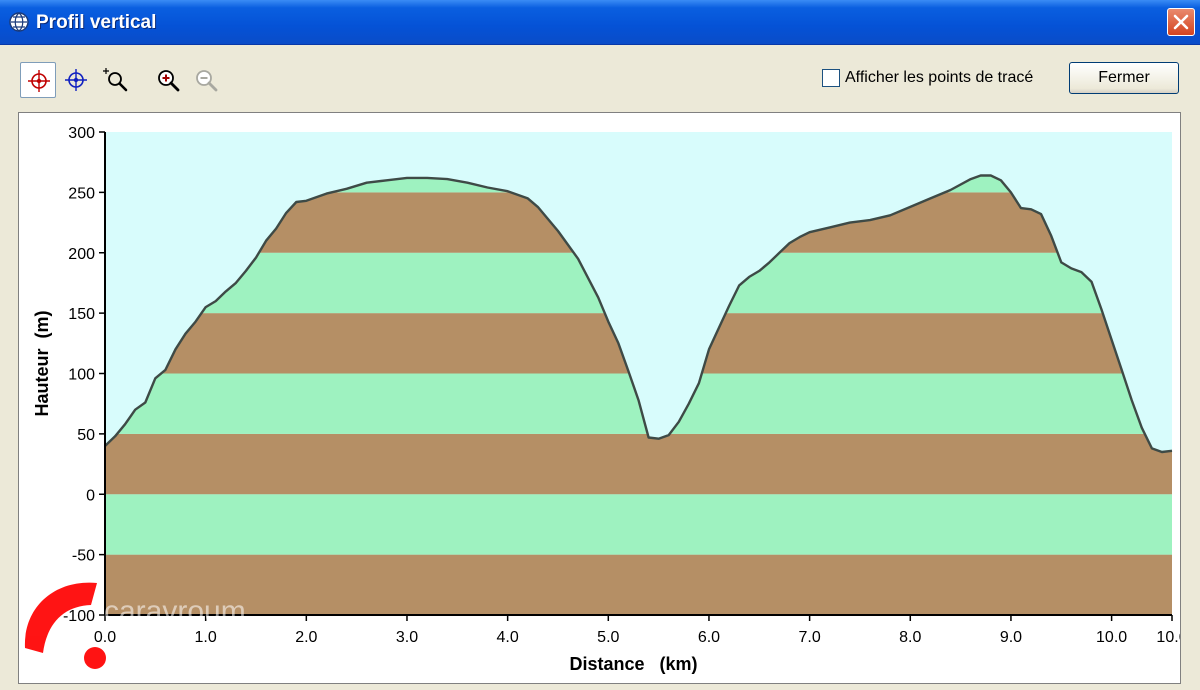  I want to click on show-points-checkbox, so click(831, 78).